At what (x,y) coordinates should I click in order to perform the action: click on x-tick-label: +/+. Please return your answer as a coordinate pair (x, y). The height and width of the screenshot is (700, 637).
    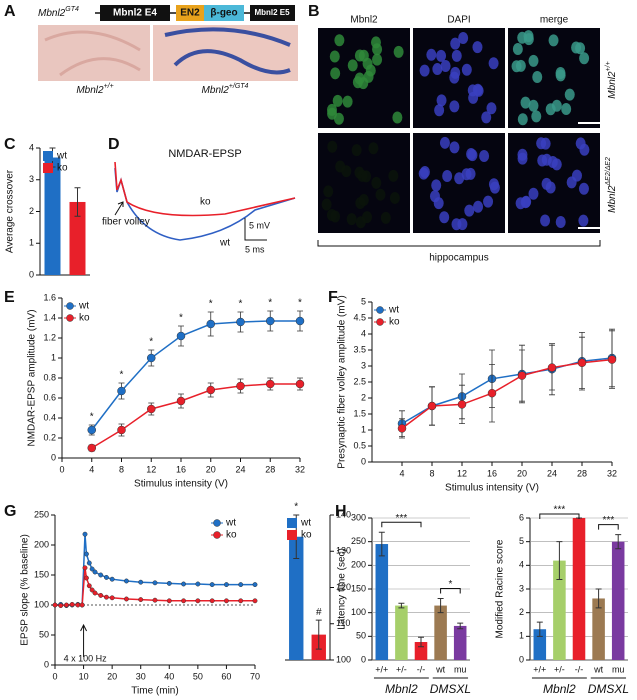
    Looking at the image, I should click on (381, 669).